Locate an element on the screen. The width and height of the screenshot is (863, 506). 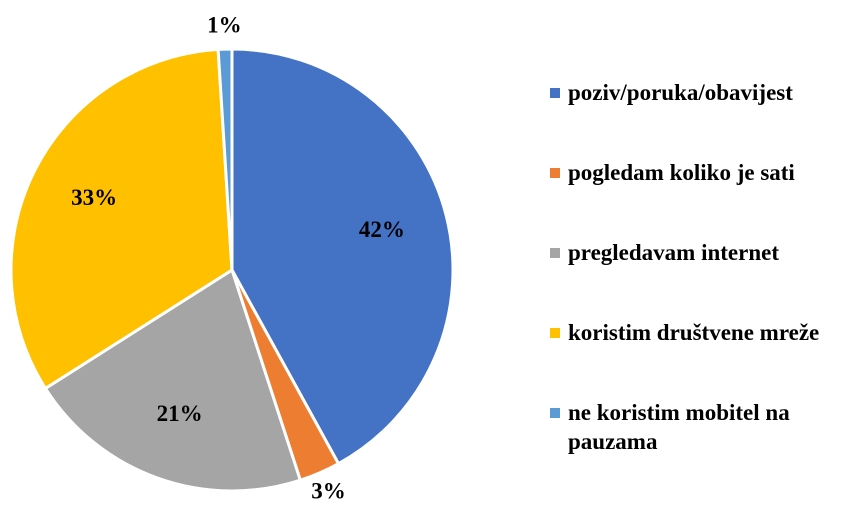
legend-item: koristim društvene mreže is located at coordinates (702, 358).